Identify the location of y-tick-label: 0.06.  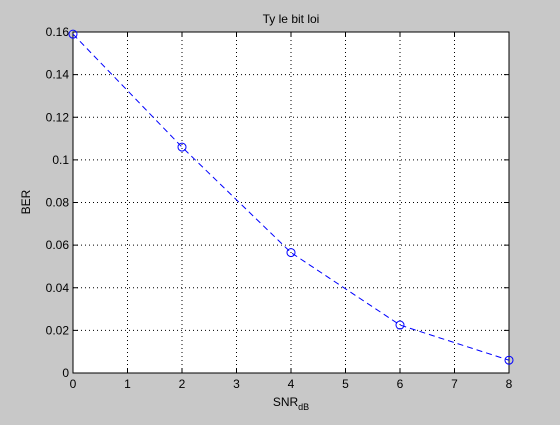
(58, 245).